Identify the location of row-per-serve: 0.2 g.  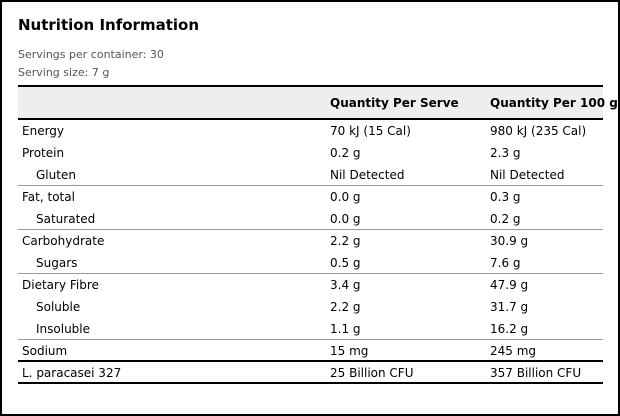
(345, 153).